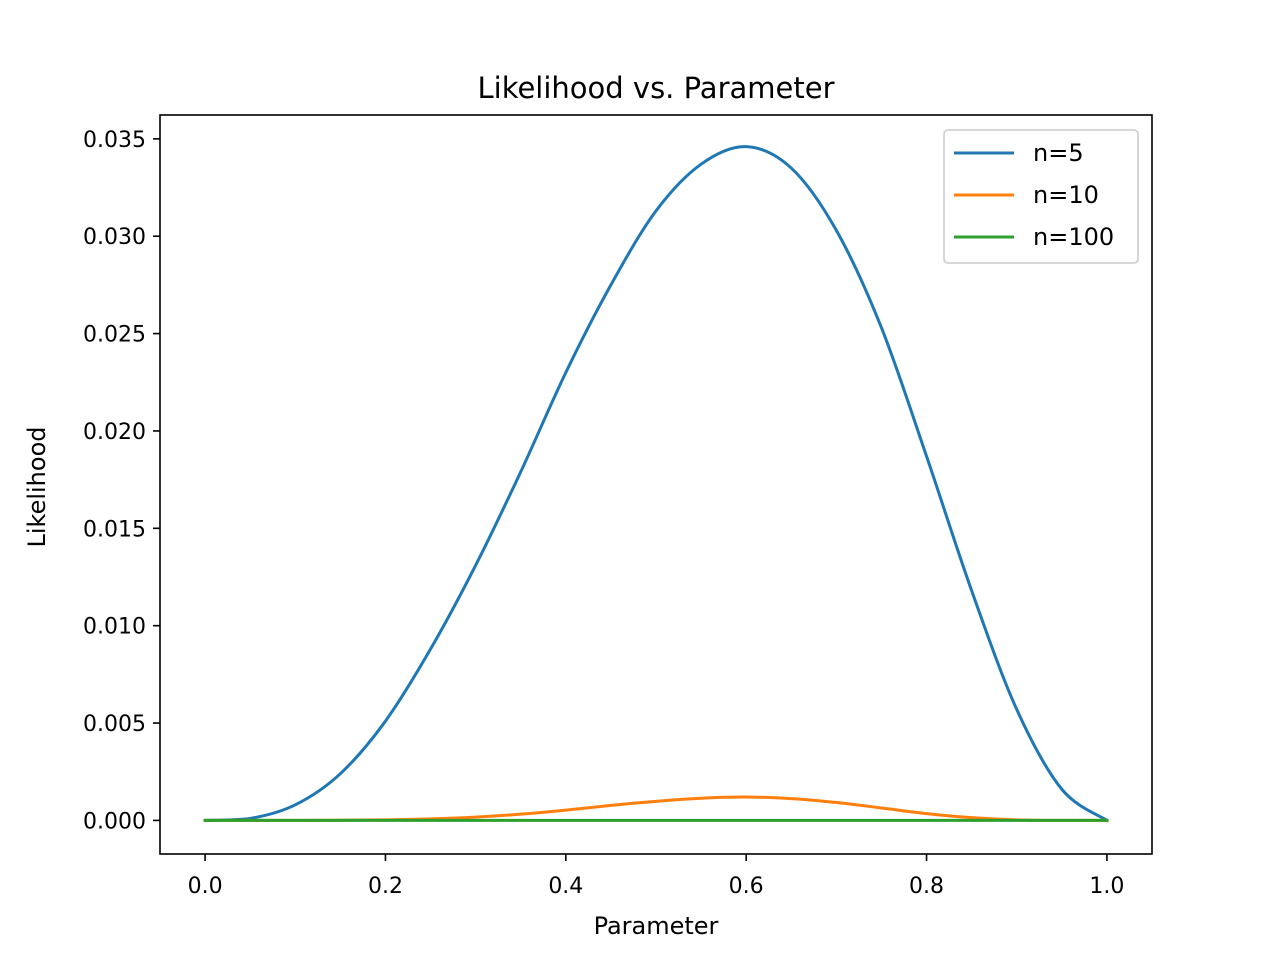  Describe the element at coordinates (1106, 886) in the screenshot. I see `x-tick-label: 1.0` at that location.